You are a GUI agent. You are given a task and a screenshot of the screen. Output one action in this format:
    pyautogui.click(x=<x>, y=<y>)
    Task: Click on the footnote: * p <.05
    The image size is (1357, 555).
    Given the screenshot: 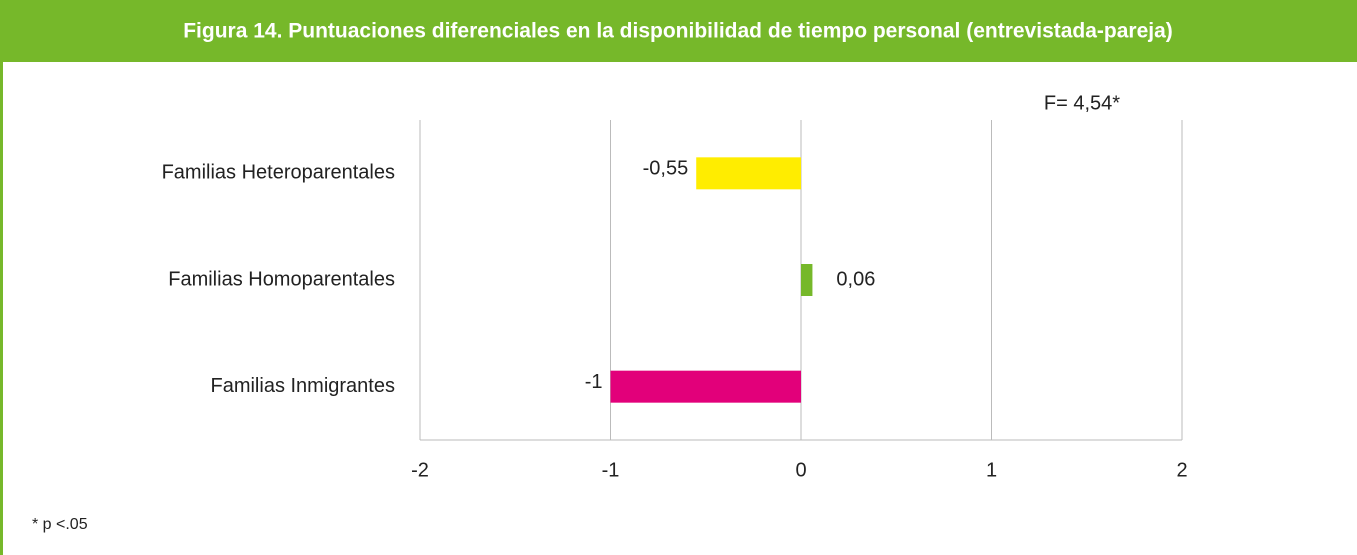 What is the action you would take?
    pyautogui.click(x=60, y=524)
    